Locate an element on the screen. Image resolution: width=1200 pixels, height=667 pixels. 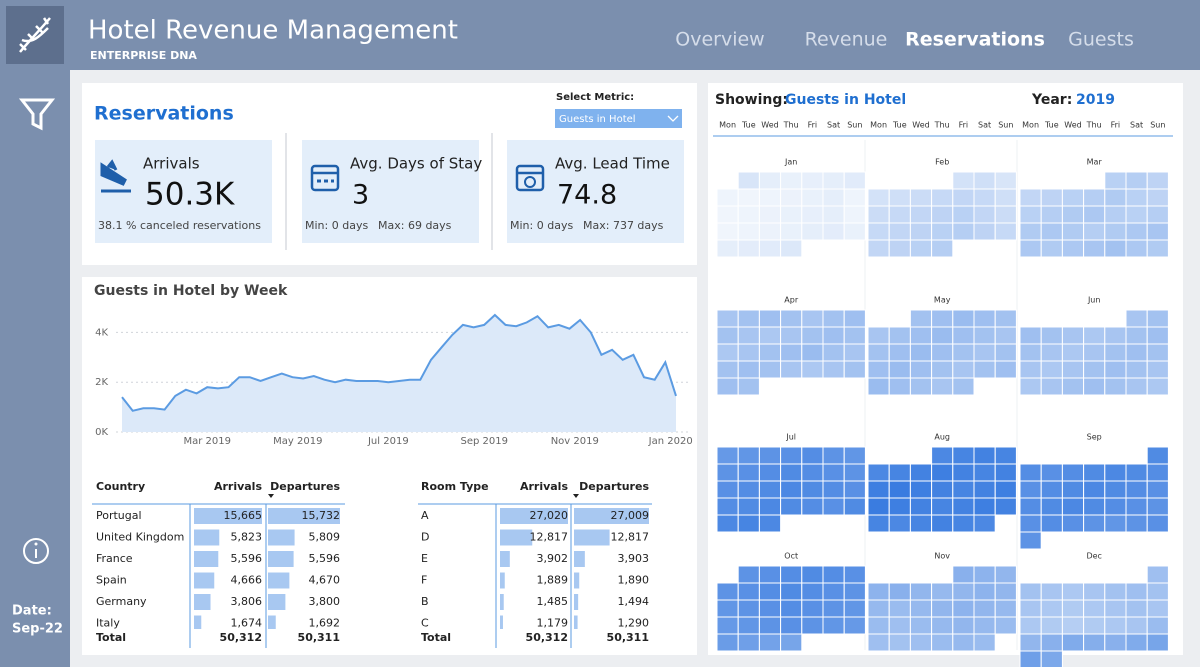
dropdown is located at coordinates (618, 118).